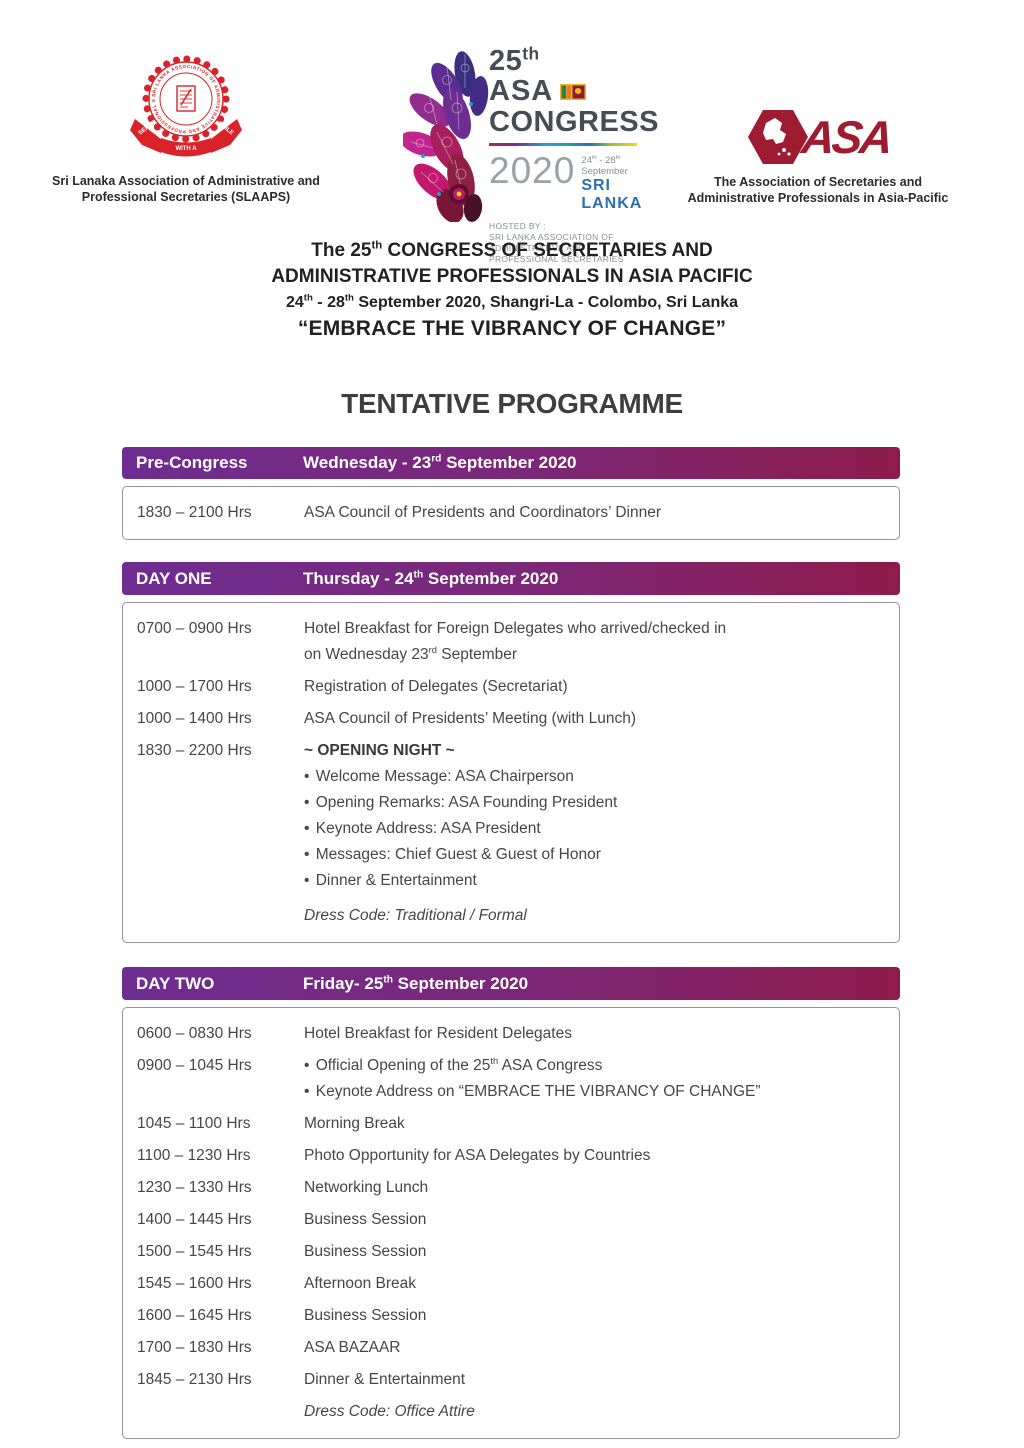  I want to click on asa-letters: ASA, so click(846, 137).